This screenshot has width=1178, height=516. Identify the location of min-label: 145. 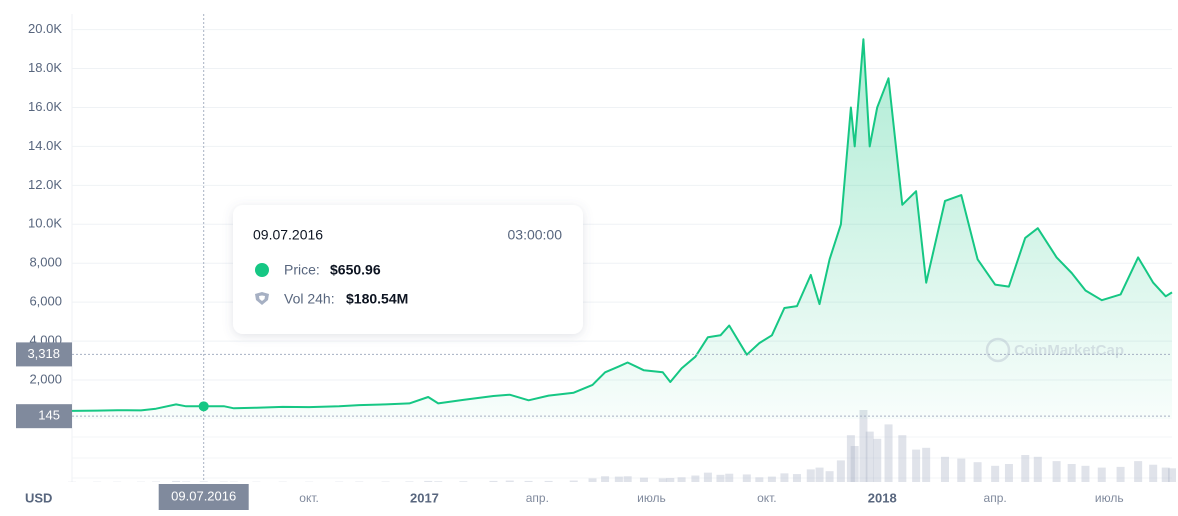
(49, 415).